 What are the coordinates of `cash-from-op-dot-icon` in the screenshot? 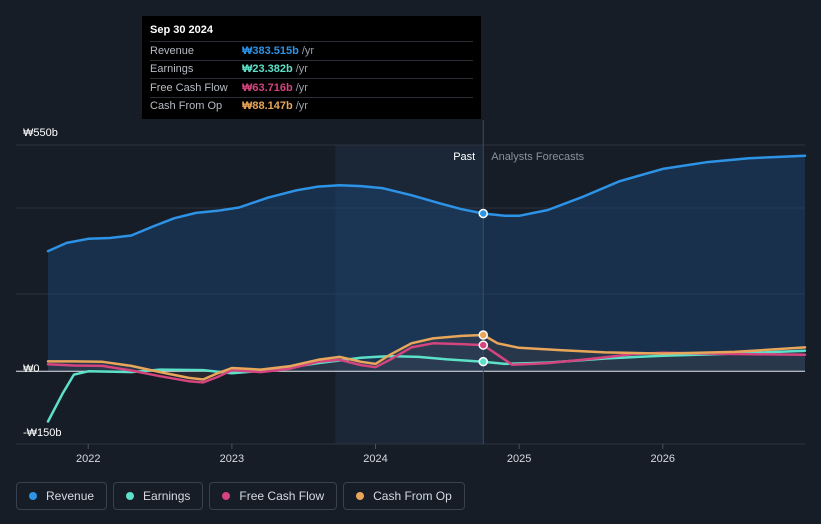 It's located at (360, 496).